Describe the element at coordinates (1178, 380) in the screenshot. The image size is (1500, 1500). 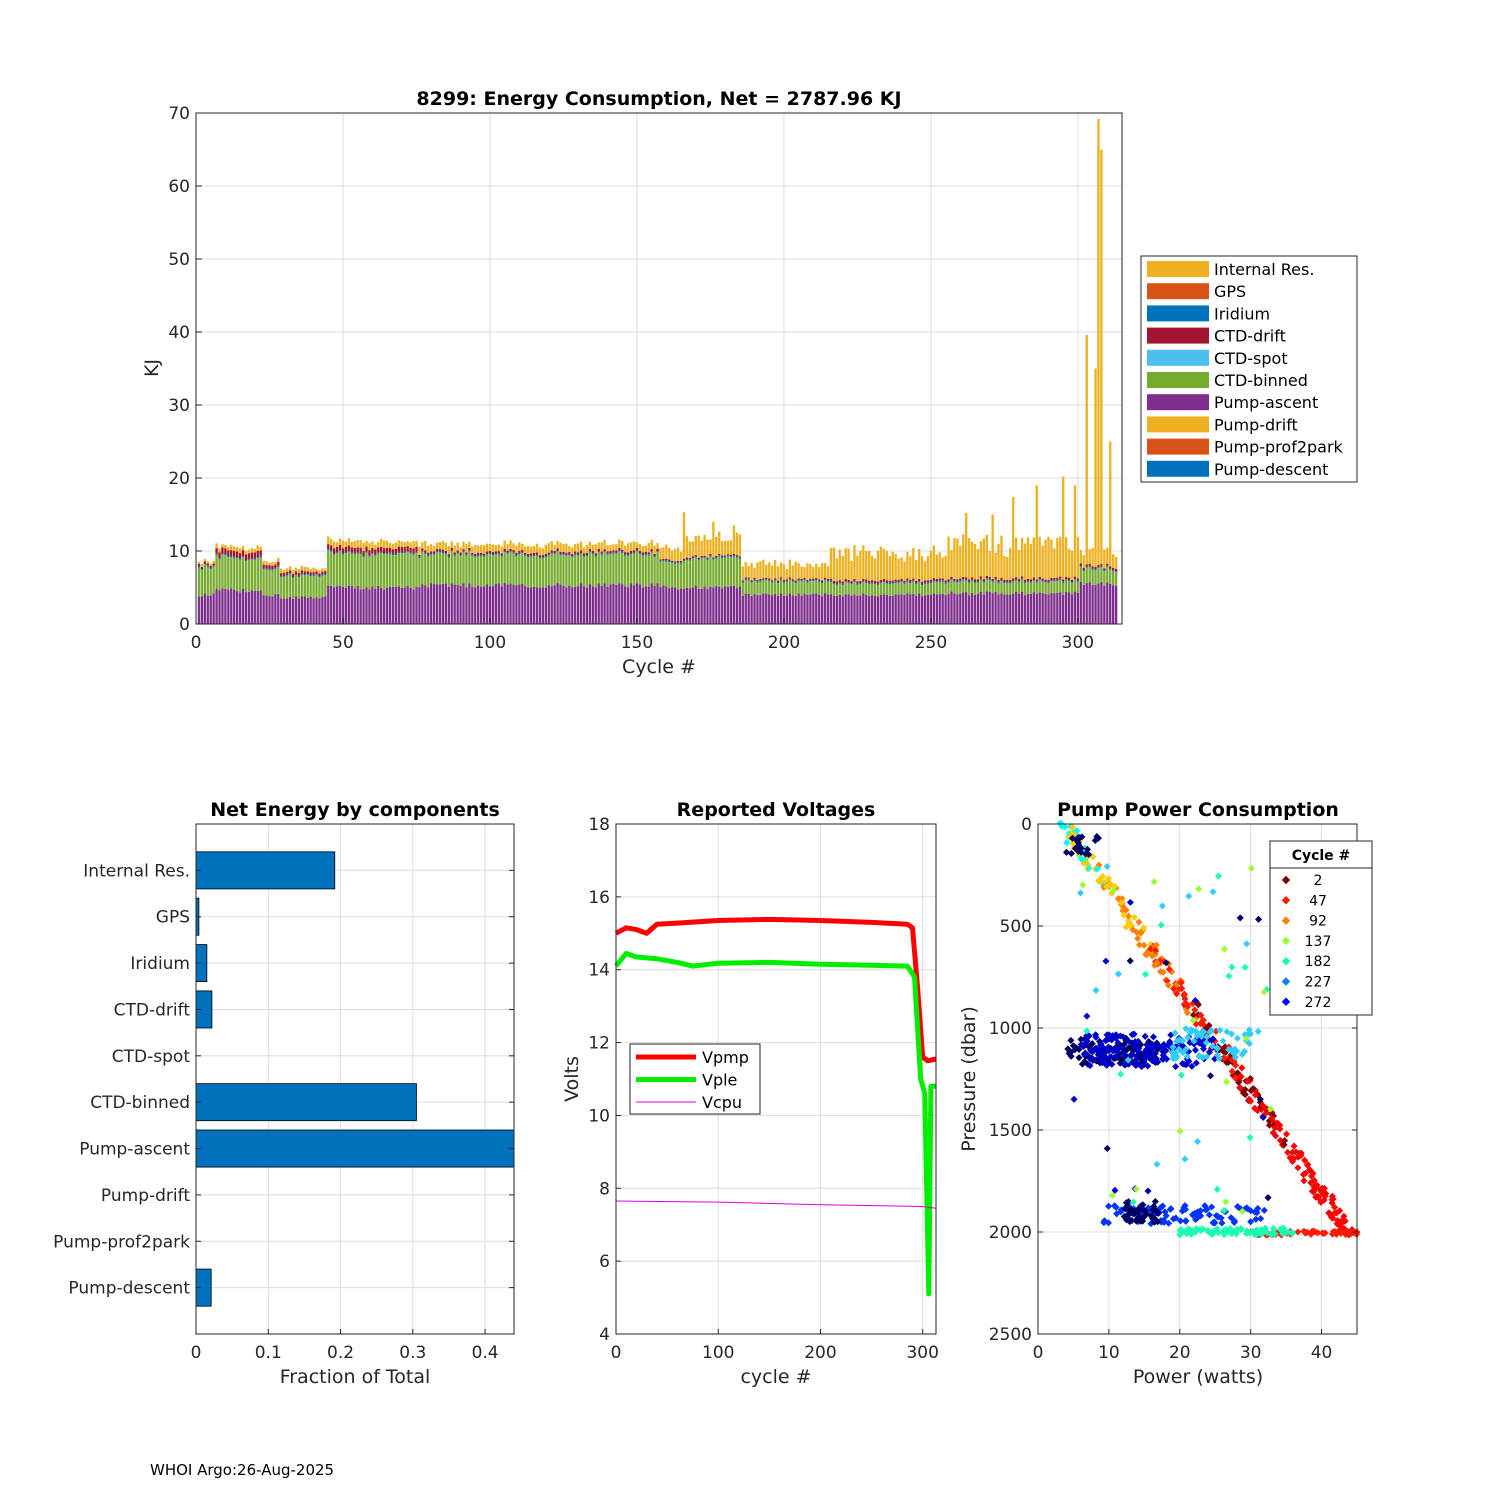
I see `energy-legend-swatch` at that location.